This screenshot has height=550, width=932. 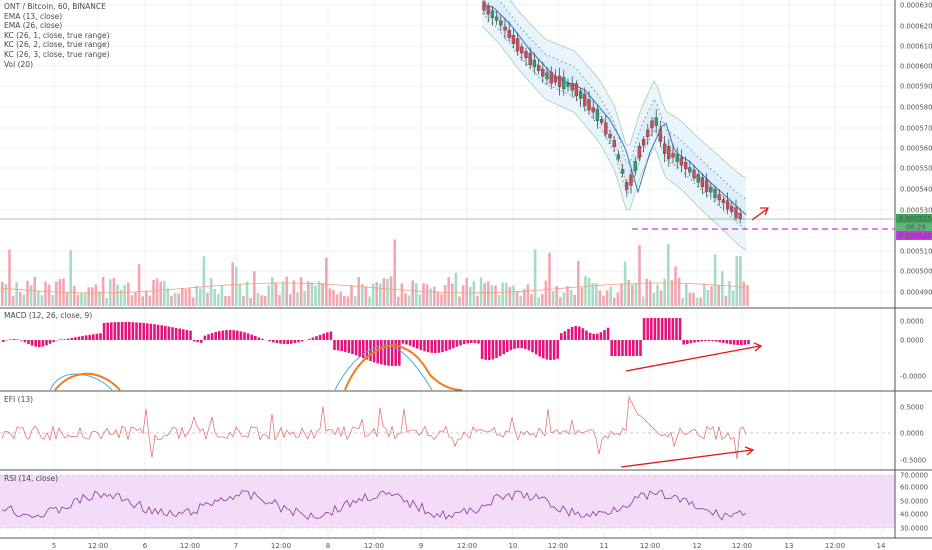 What do you see at coordinates (764, 211) in the screenshot?
I see `up-arrow-head` at bounding box center [764, 211].